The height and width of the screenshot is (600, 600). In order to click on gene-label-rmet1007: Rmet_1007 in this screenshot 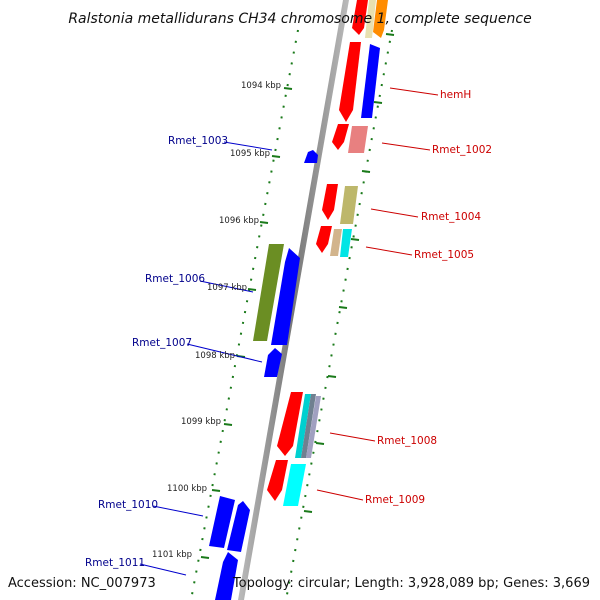, I will do `click(162, 343)`.